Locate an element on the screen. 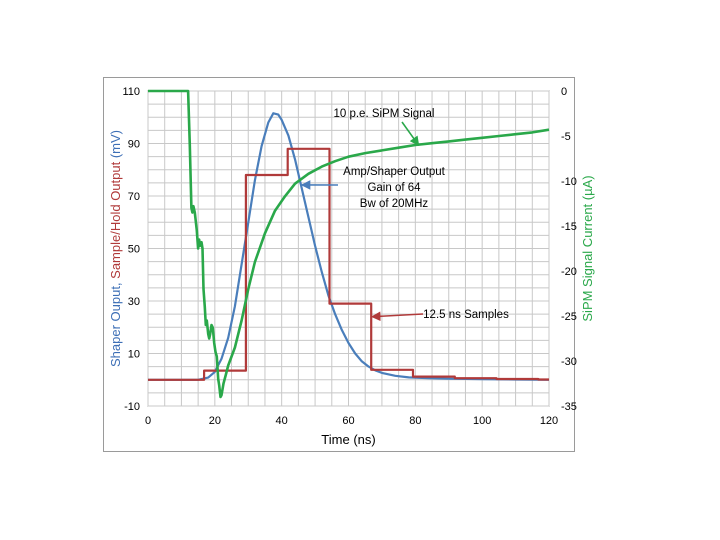 The height and width of the screenshot is (540, 720). left-y-tick-label: 50 is located at coordinates (134, 250).